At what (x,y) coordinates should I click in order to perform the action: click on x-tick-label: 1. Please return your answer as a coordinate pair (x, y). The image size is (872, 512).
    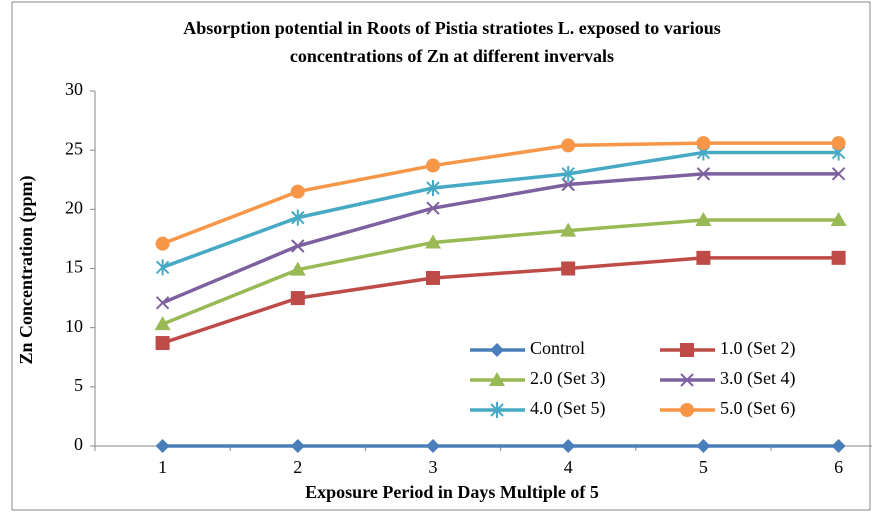
    Looking at the image, I should click on (162, 467).